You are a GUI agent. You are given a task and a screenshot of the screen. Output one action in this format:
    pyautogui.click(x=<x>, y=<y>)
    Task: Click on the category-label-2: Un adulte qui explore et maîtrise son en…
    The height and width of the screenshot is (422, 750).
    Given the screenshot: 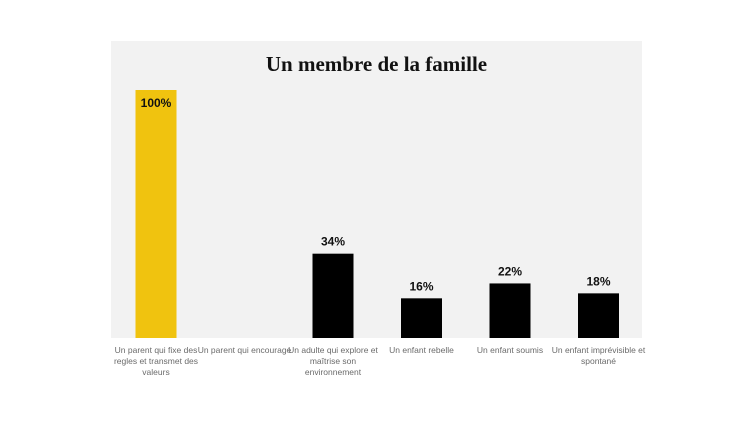 What is the action you would take?
    pyautogui.click(x=333, y=361)
    